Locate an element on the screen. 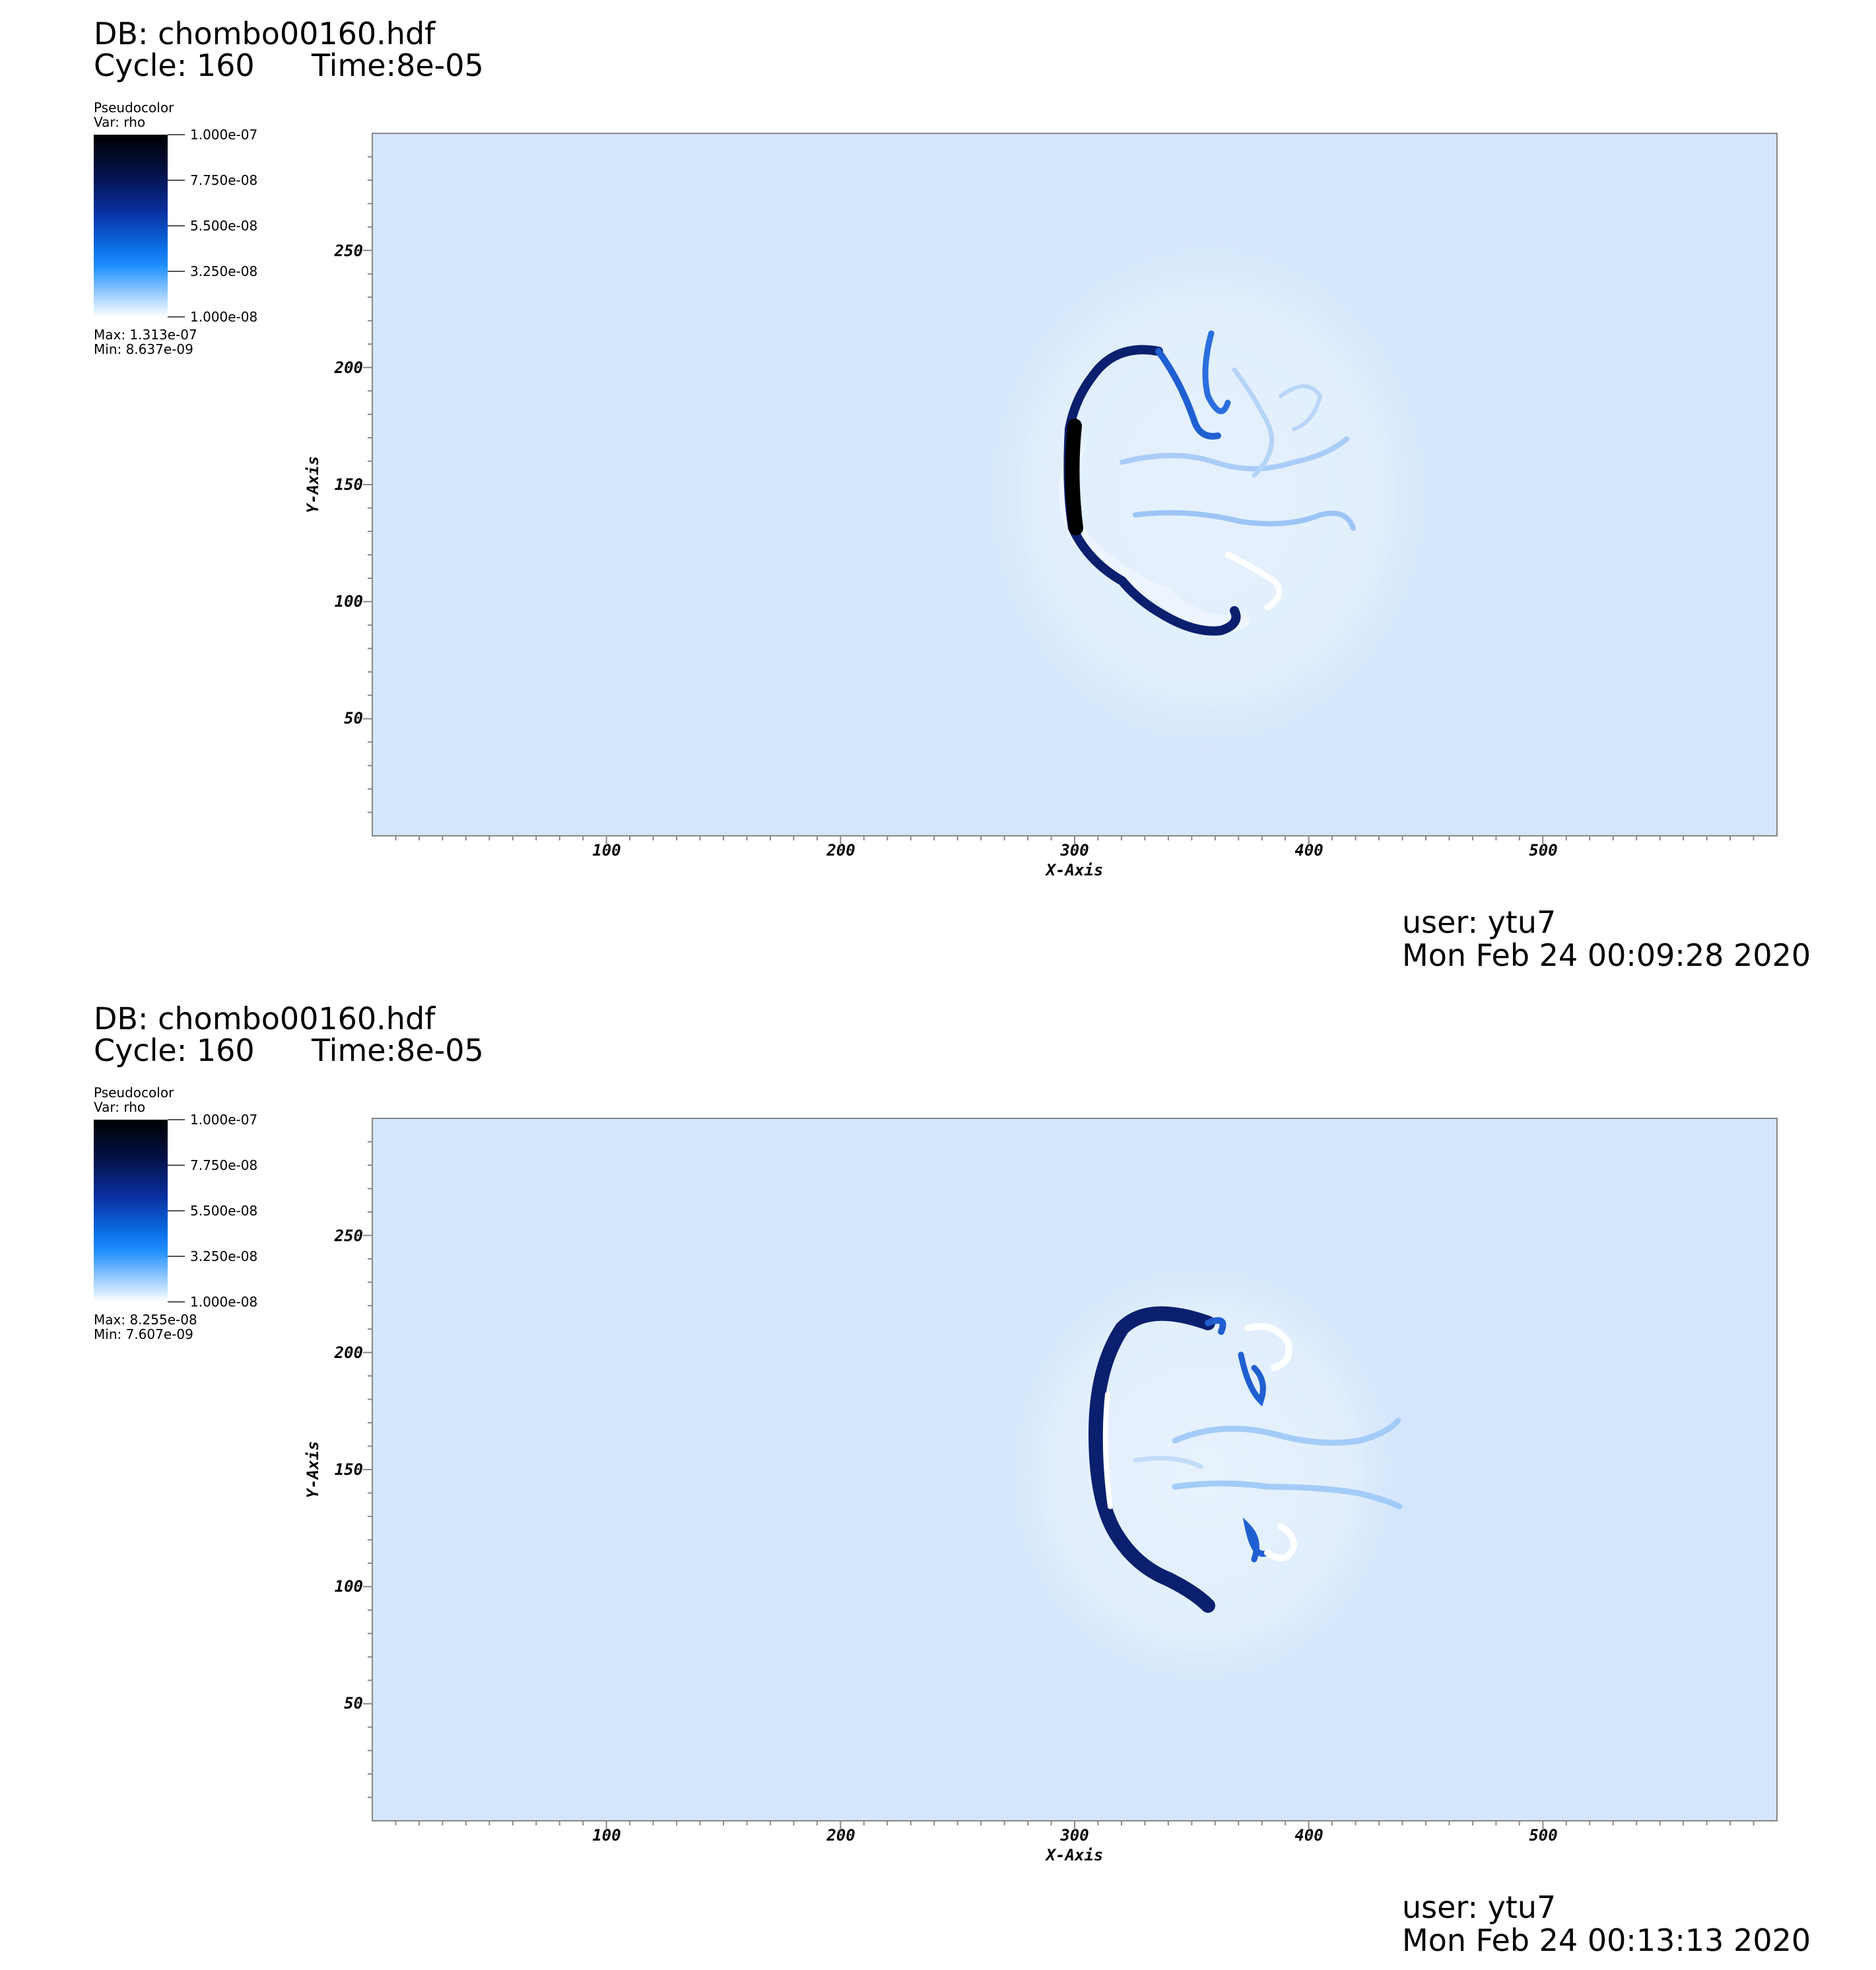 This screenshot has width=1876, height=1970. legend-max: Max: 8.255e-08 is located at coordinates (145, 1320).